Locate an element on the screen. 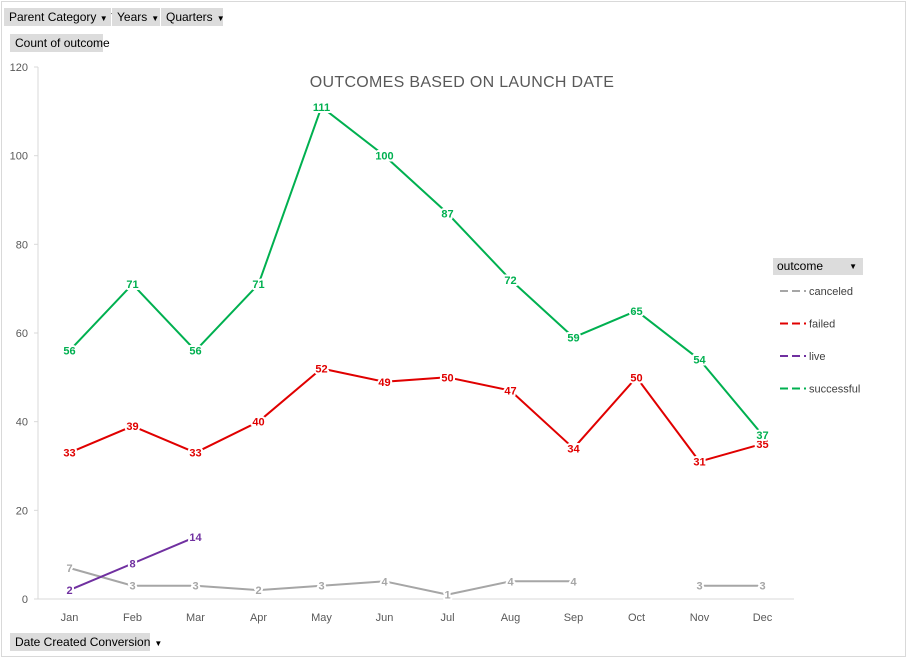 The image size is (909, 660). y-tick-label: 120 is located at coordinates (19, 68).